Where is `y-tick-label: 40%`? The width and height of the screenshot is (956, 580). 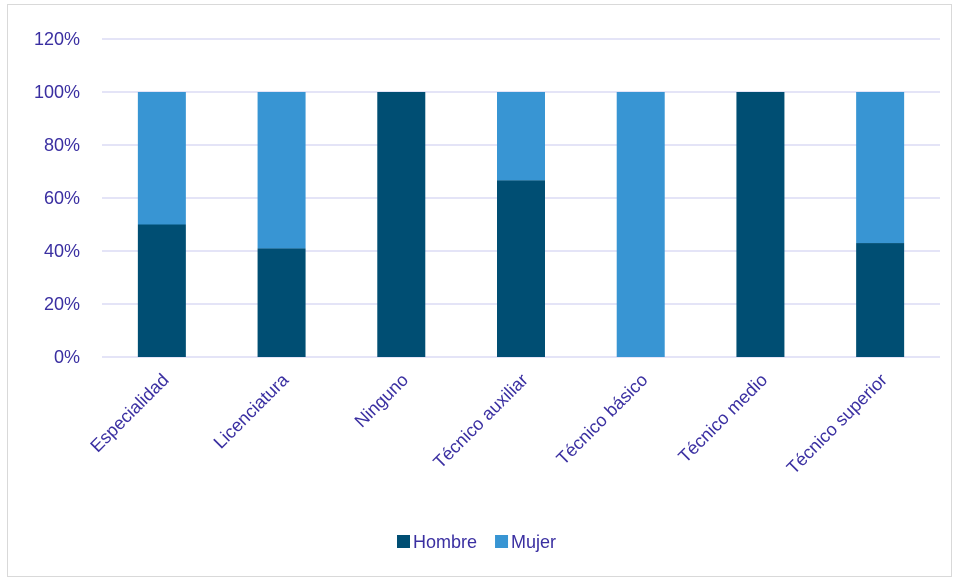 y-tick-label: 40% is located at coordinates (62, 251).